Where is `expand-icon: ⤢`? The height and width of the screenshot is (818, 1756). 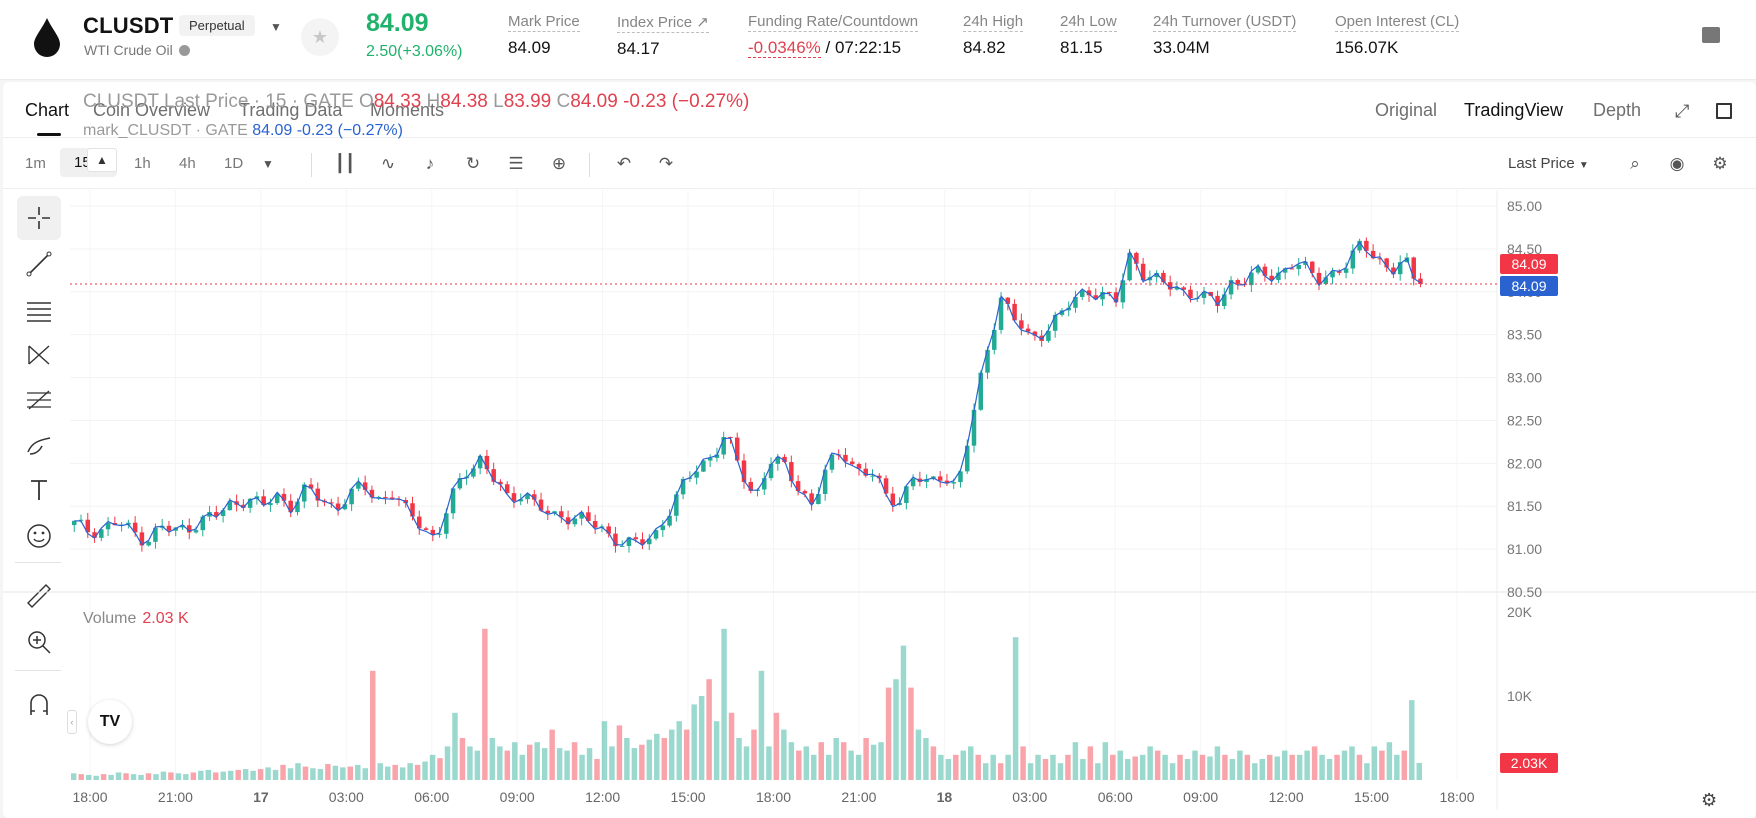 expand-icon: ⤢ is located at coordinates (1682, 111).